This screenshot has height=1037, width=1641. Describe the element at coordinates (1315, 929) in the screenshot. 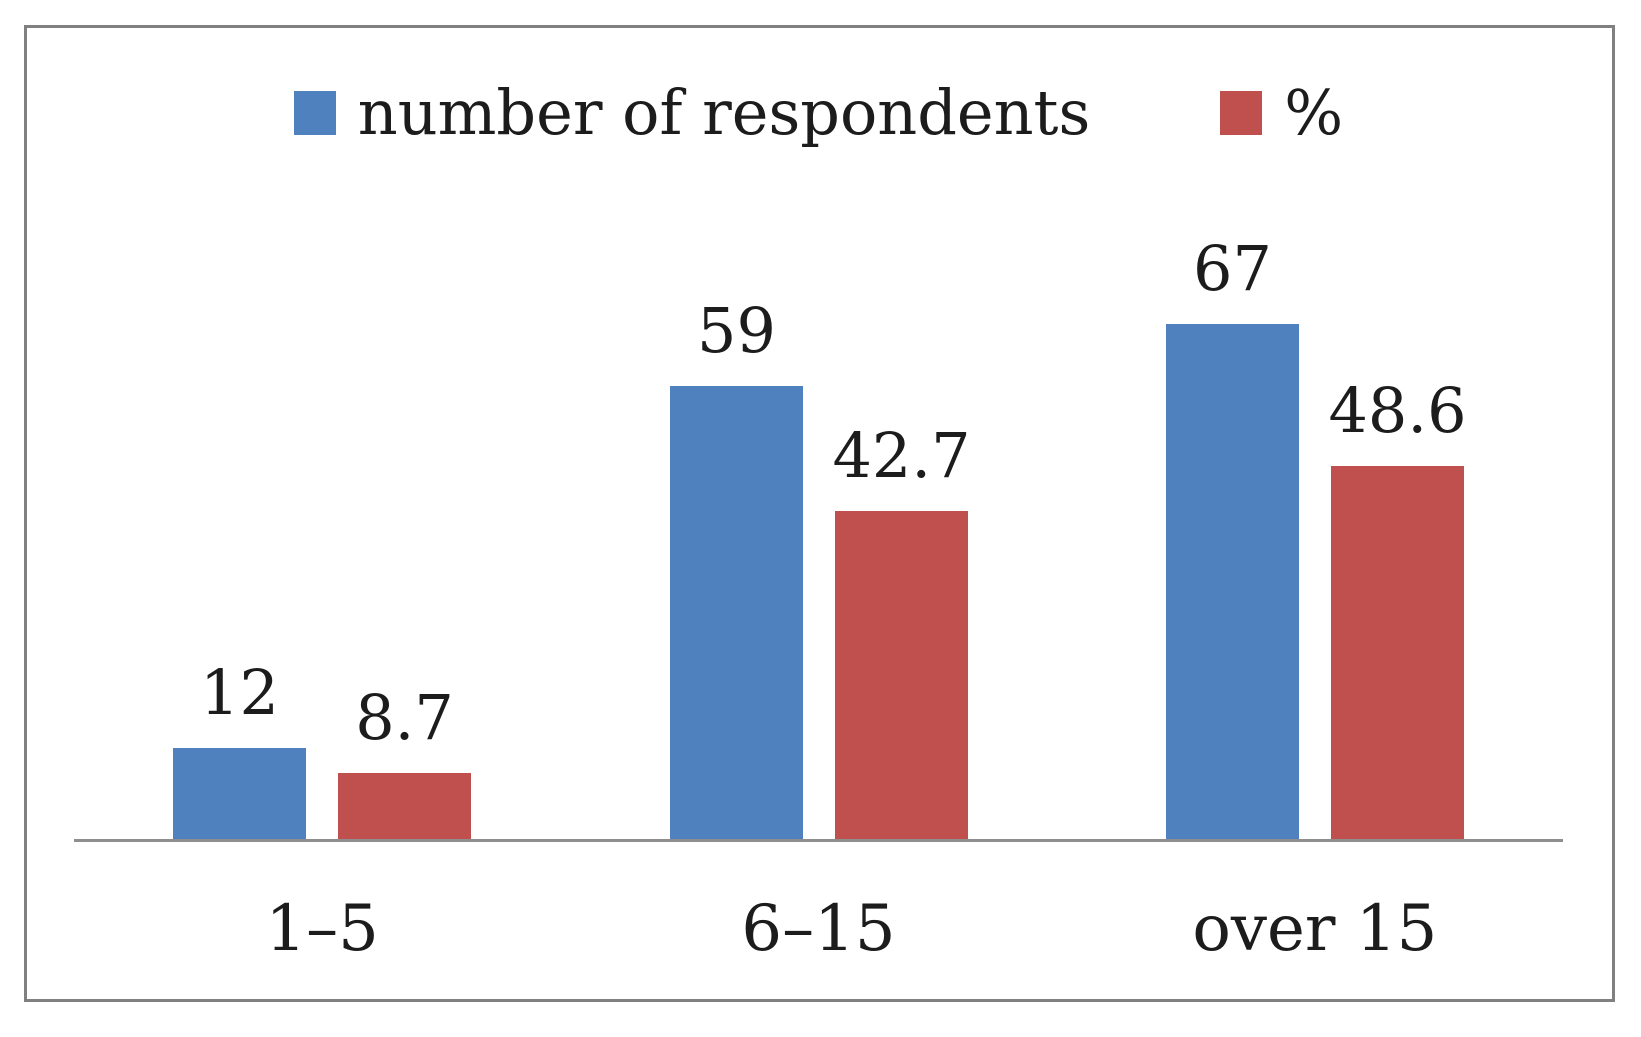

I see `x-axis-category-label: over 15` at that location.